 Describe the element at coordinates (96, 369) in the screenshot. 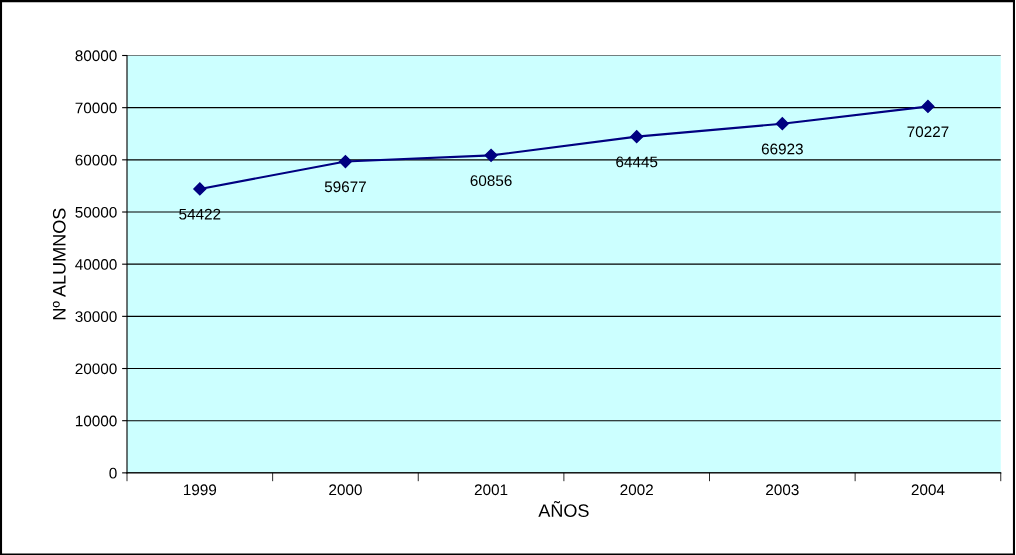

I see `y-tick-label: 20000` at that location.